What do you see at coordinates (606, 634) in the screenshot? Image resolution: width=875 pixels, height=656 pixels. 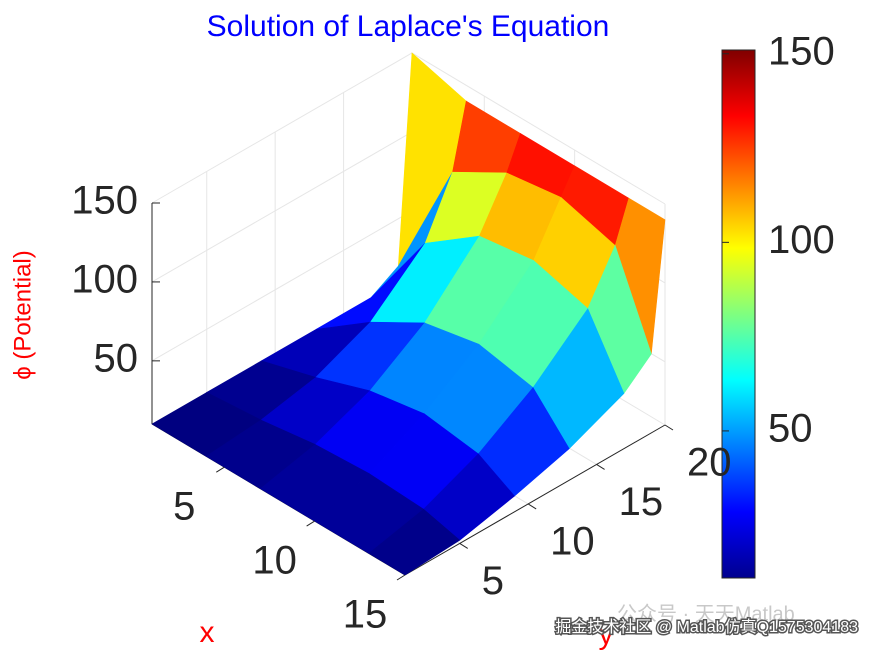 I see `y-axis-label: y` at bounding box center [606, 634].